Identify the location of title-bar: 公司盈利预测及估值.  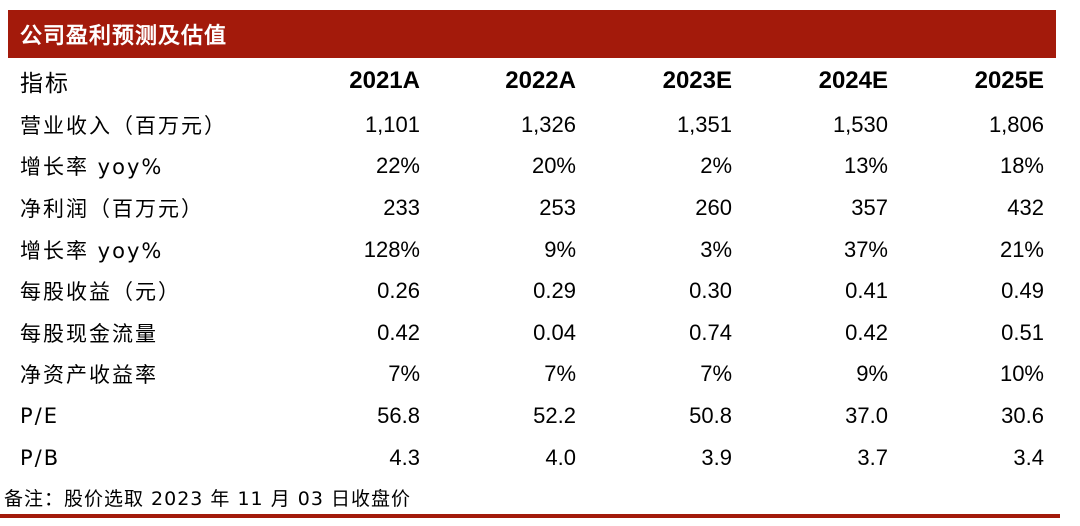
(532, 34).